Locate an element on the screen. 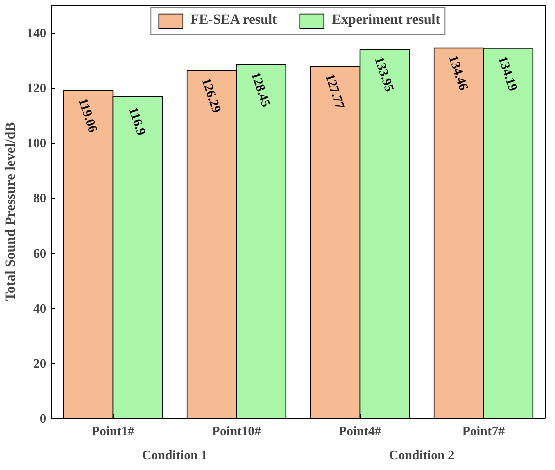 Image resolution: width=555 pixels, height=470 pixels. data-label: 134.46 is located at coordinates (459, 73).